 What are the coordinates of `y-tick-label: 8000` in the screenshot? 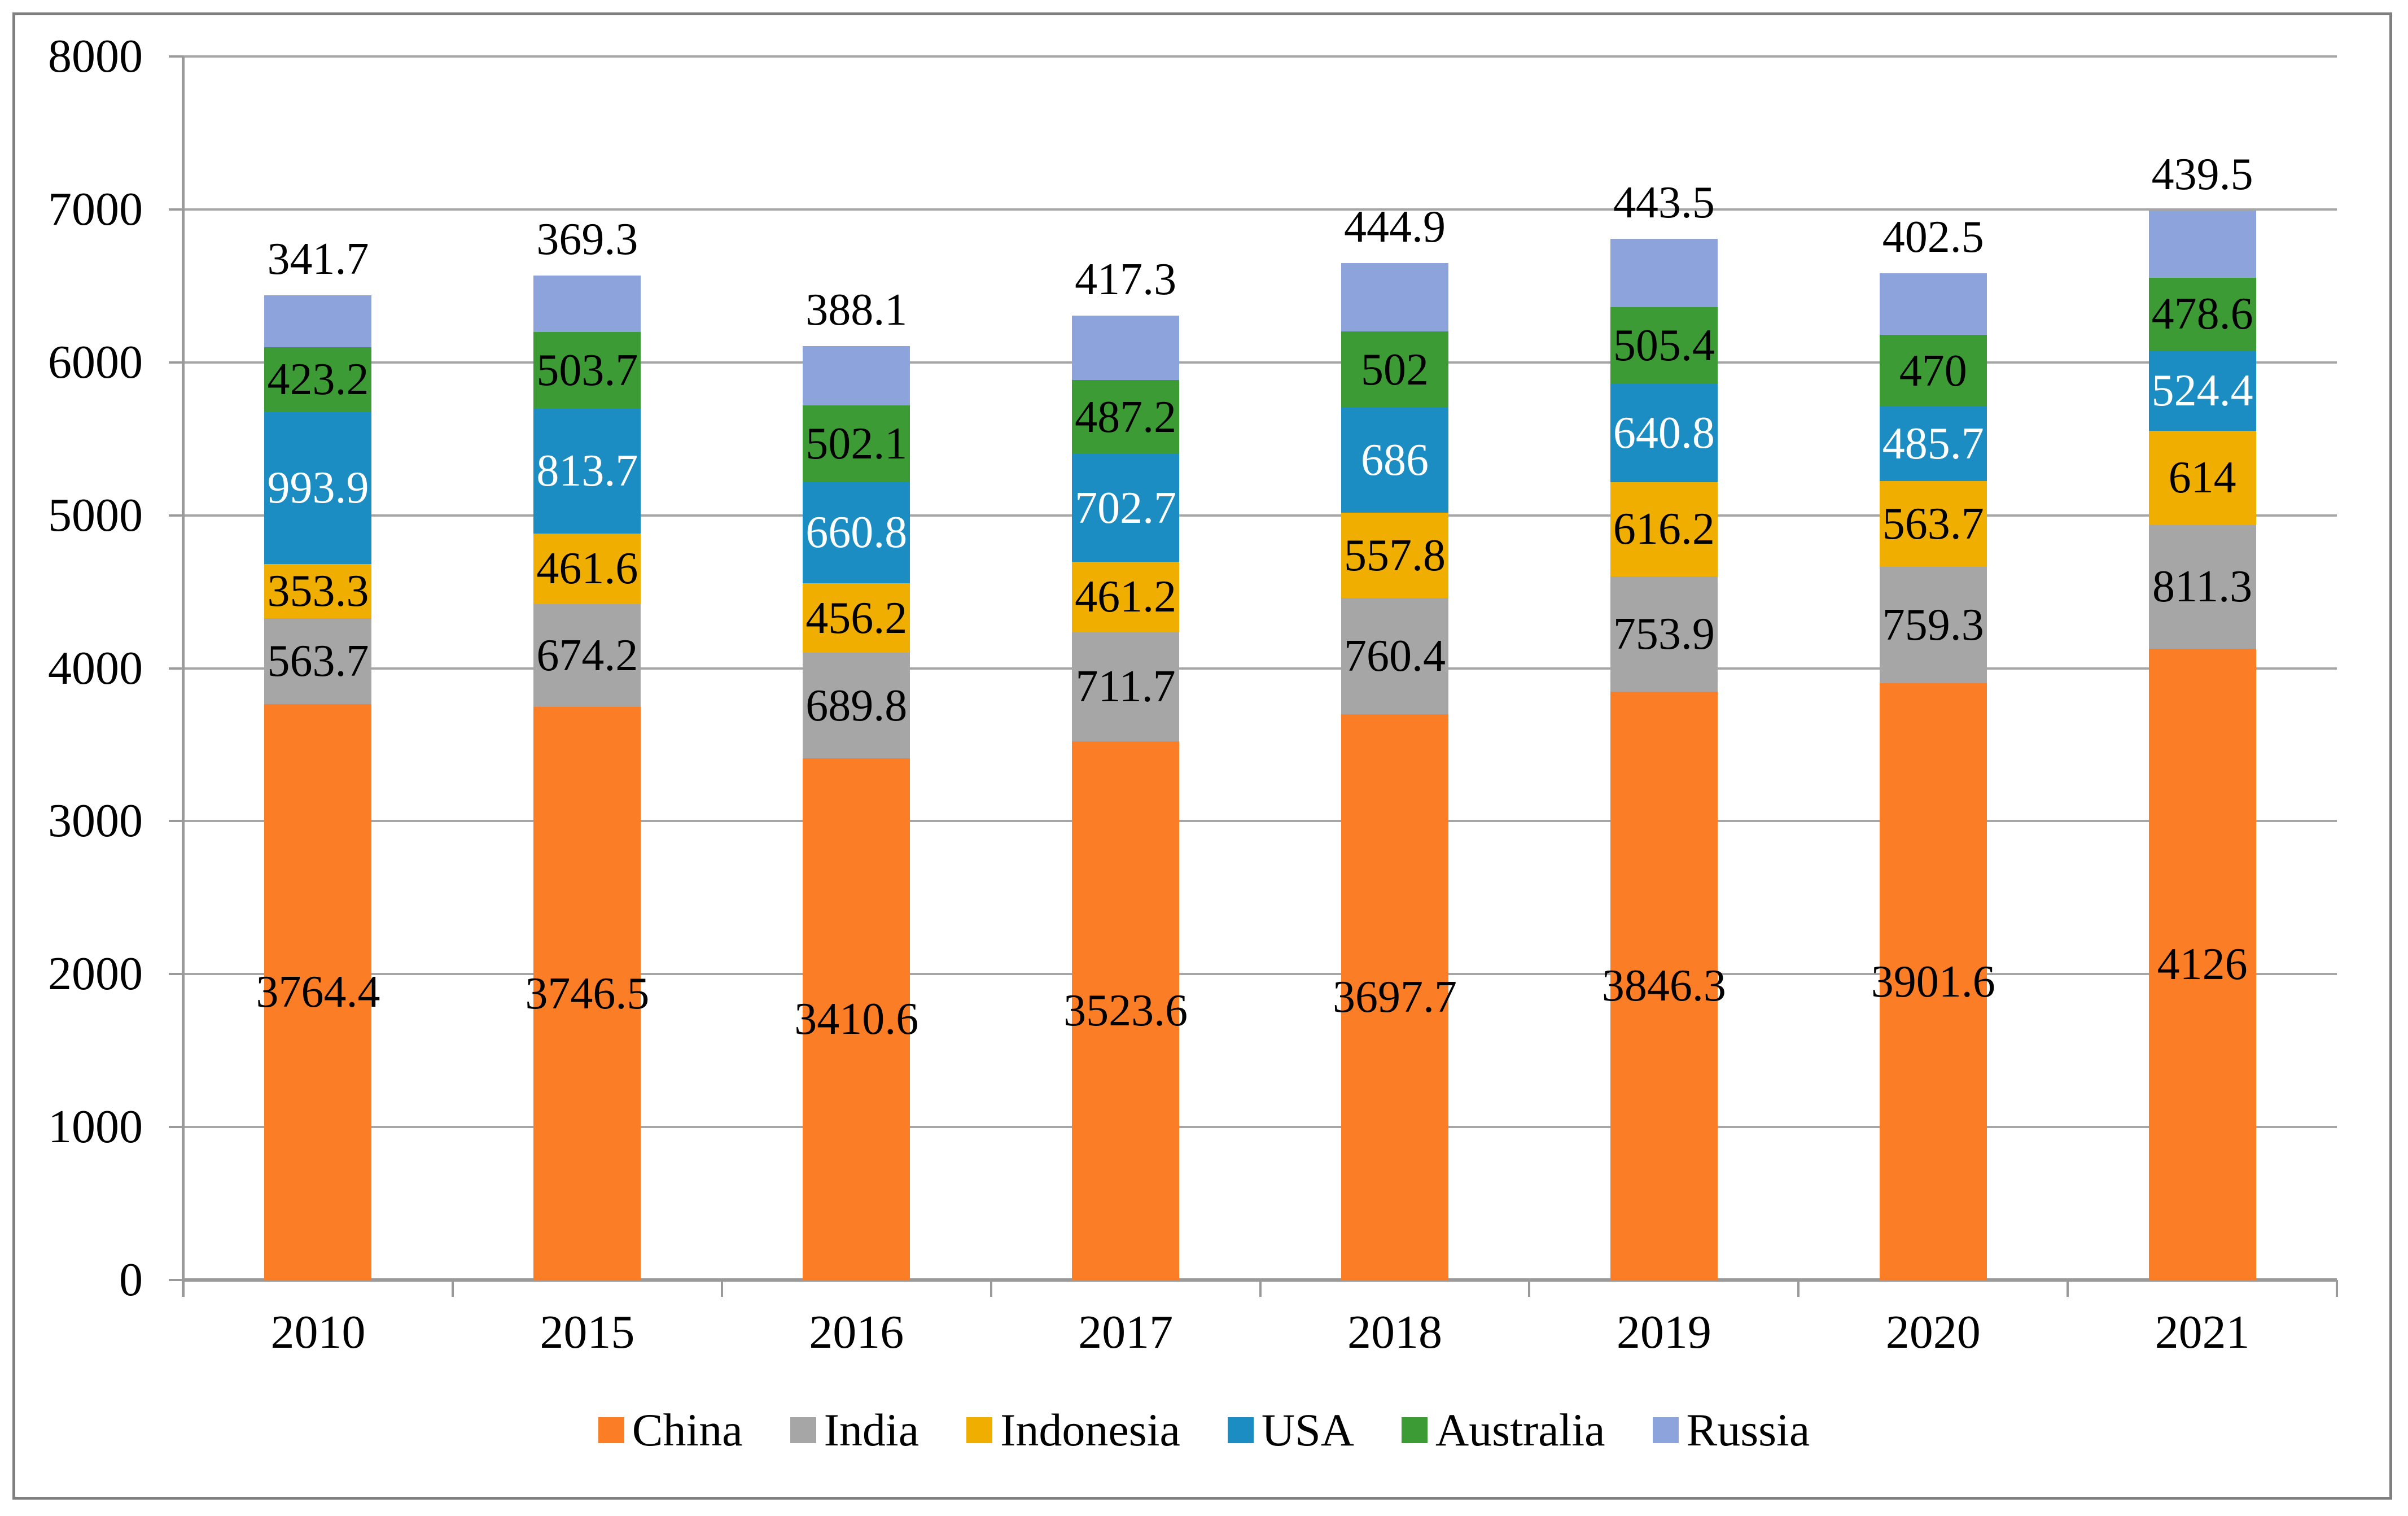 It's located at (95, 56).